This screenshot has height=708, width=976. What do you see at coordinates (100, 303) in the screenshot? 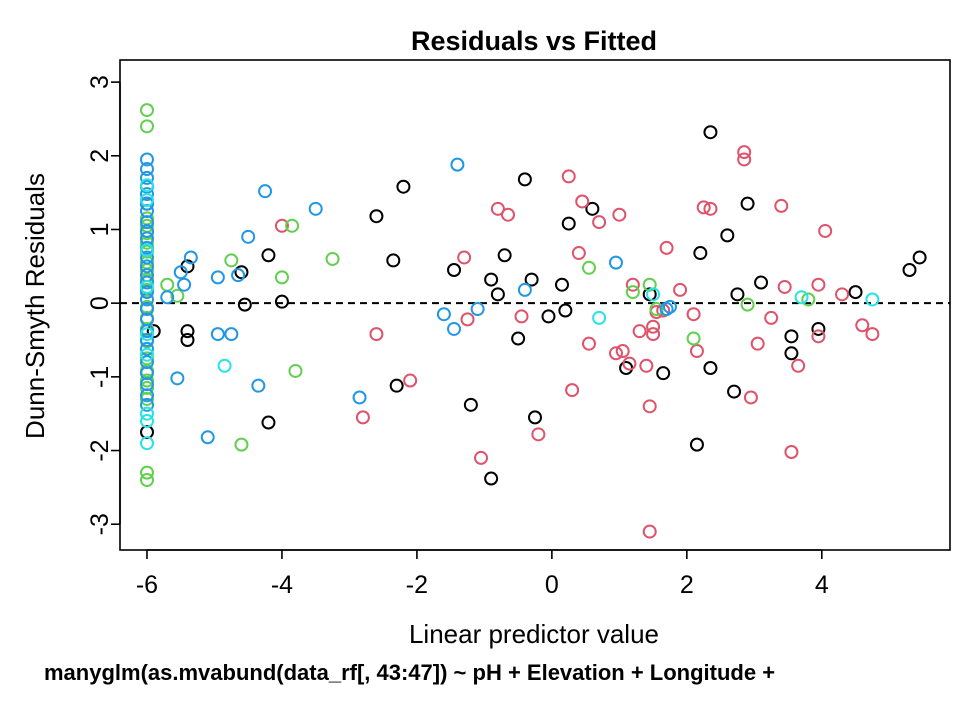
I see `y-tick-label: 0` at bounding box center [100, 303].